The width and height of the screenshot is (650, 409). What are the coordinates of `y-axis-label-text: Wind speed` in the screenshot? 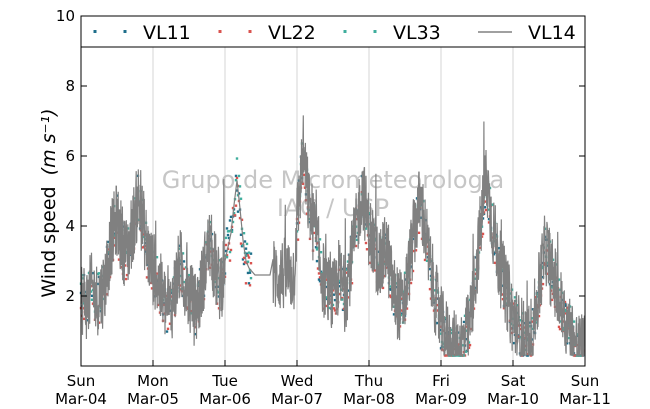 It's located at (49, 241).